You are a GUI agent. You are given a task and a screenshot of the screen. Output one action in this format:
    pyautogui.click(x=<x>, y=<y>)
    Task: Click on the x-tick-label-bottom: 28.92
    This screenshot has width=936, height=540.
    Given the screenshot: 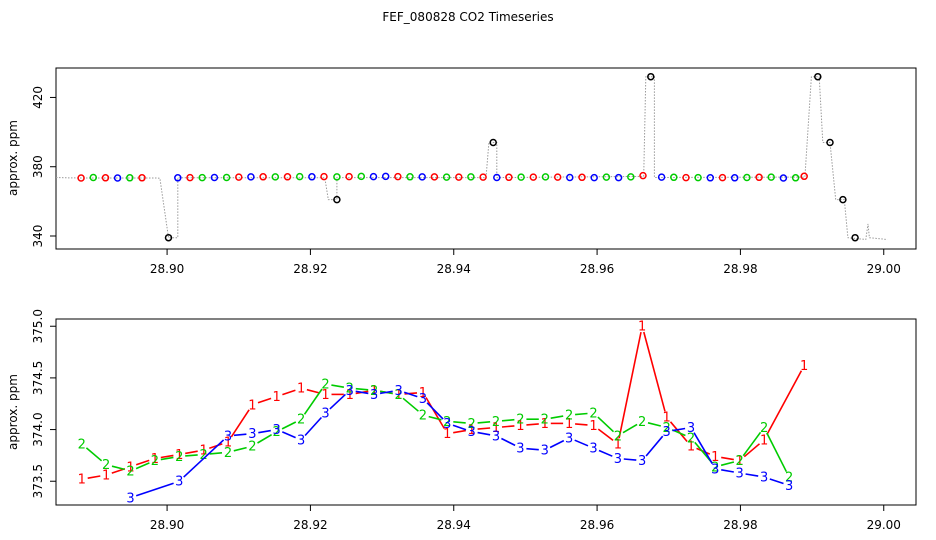 What is the action you would take?
    pyautogui.click(x=310, y=525)
    